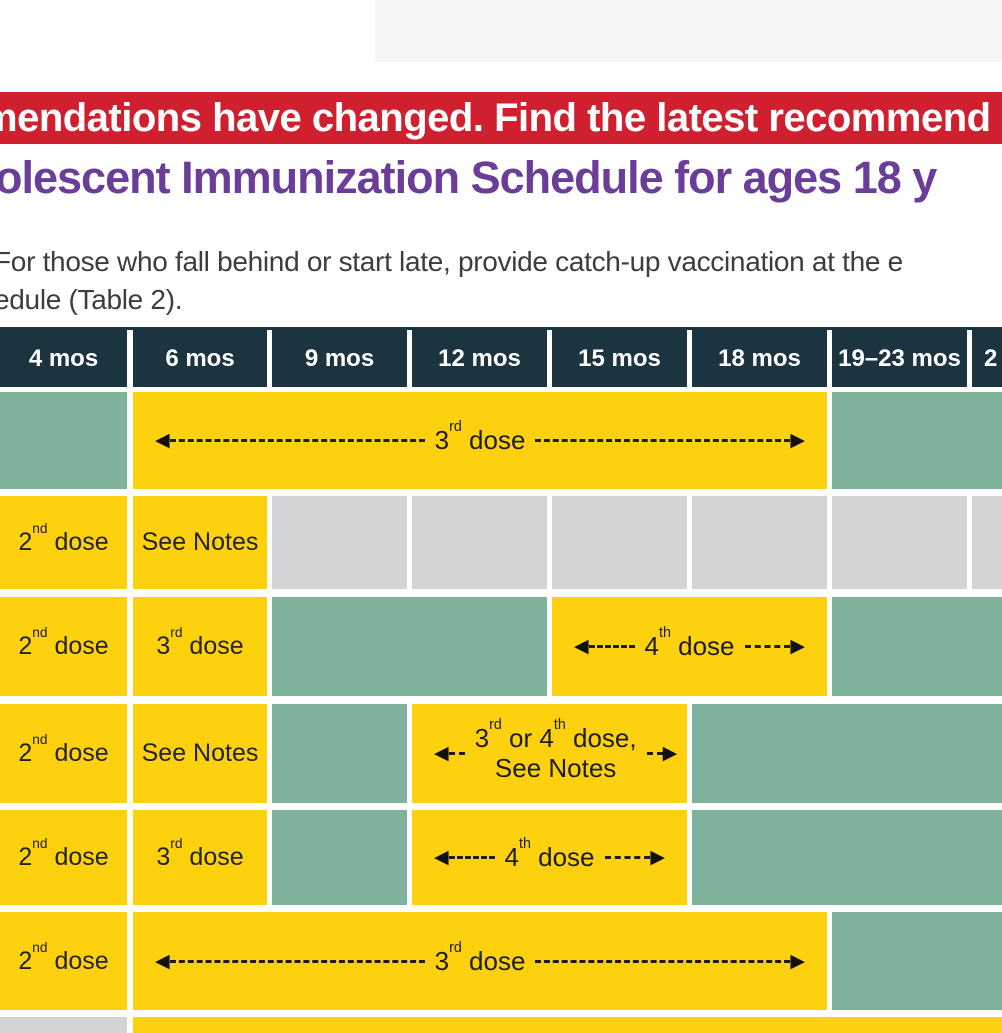 The height and width of the screenshot is (1033, 1002). I want to click on row6-dose3-range-cell: ◀ 3rd dose ▶, so click(480, 961).